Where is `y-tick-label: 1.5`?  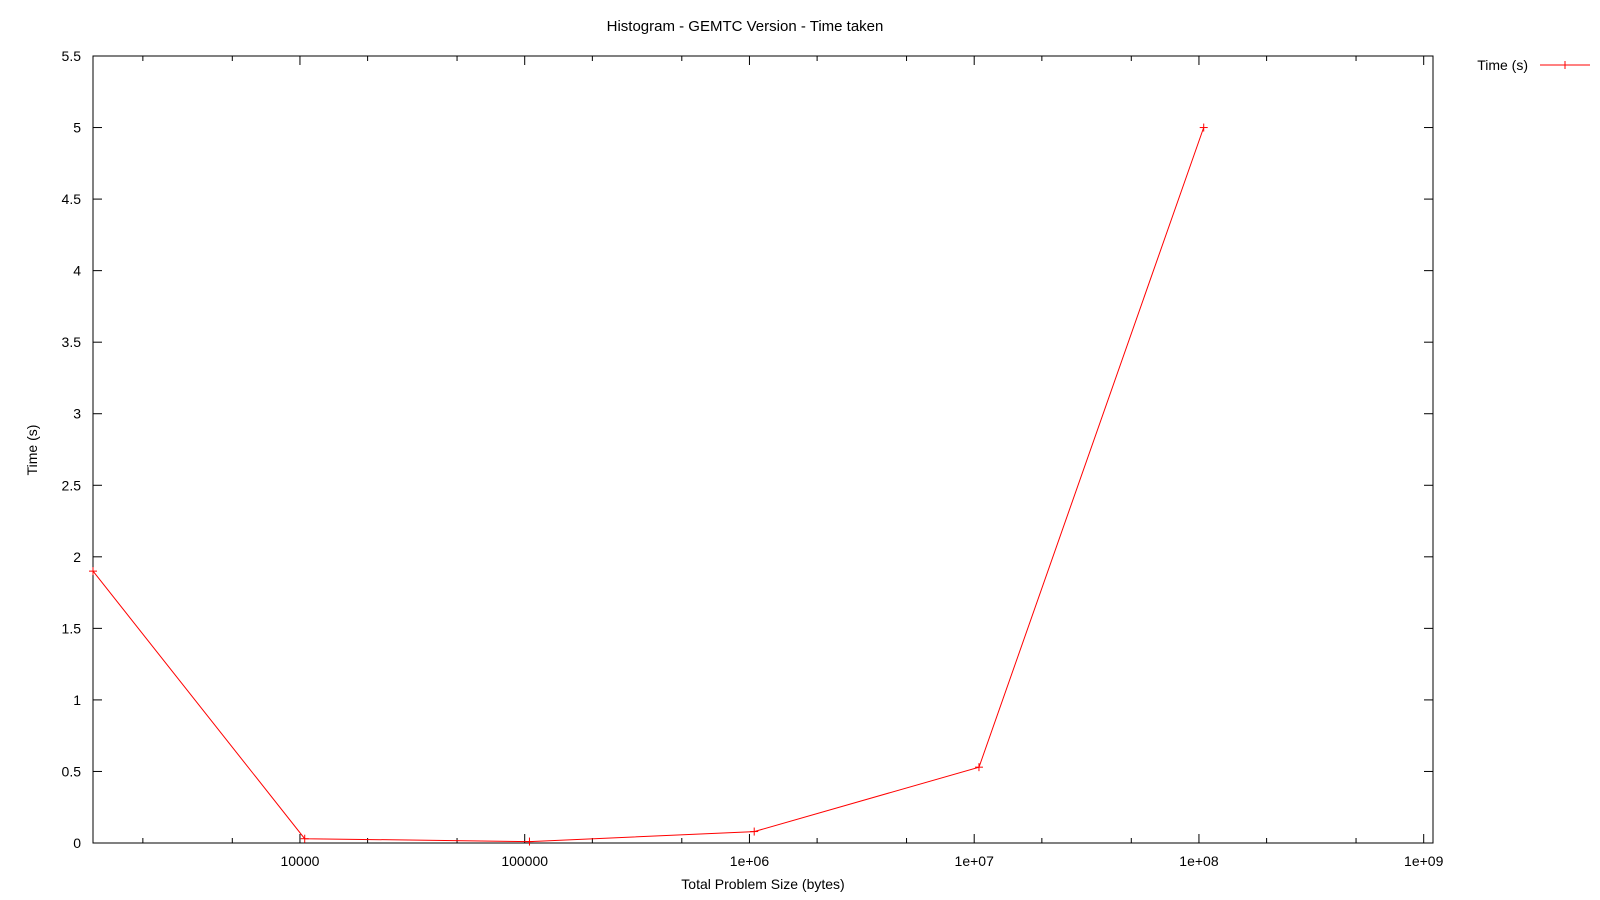
y-tick-label: 1.5 is located at coordinates (72, 628).